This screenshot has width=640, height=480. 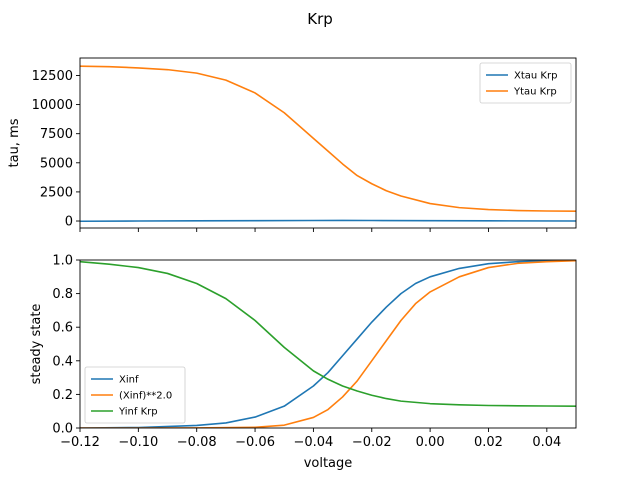 What do you see at coordinates (52, 105) in the screenshot?
I see `y-tick-label: 10000` at bounding box center [52, 105].